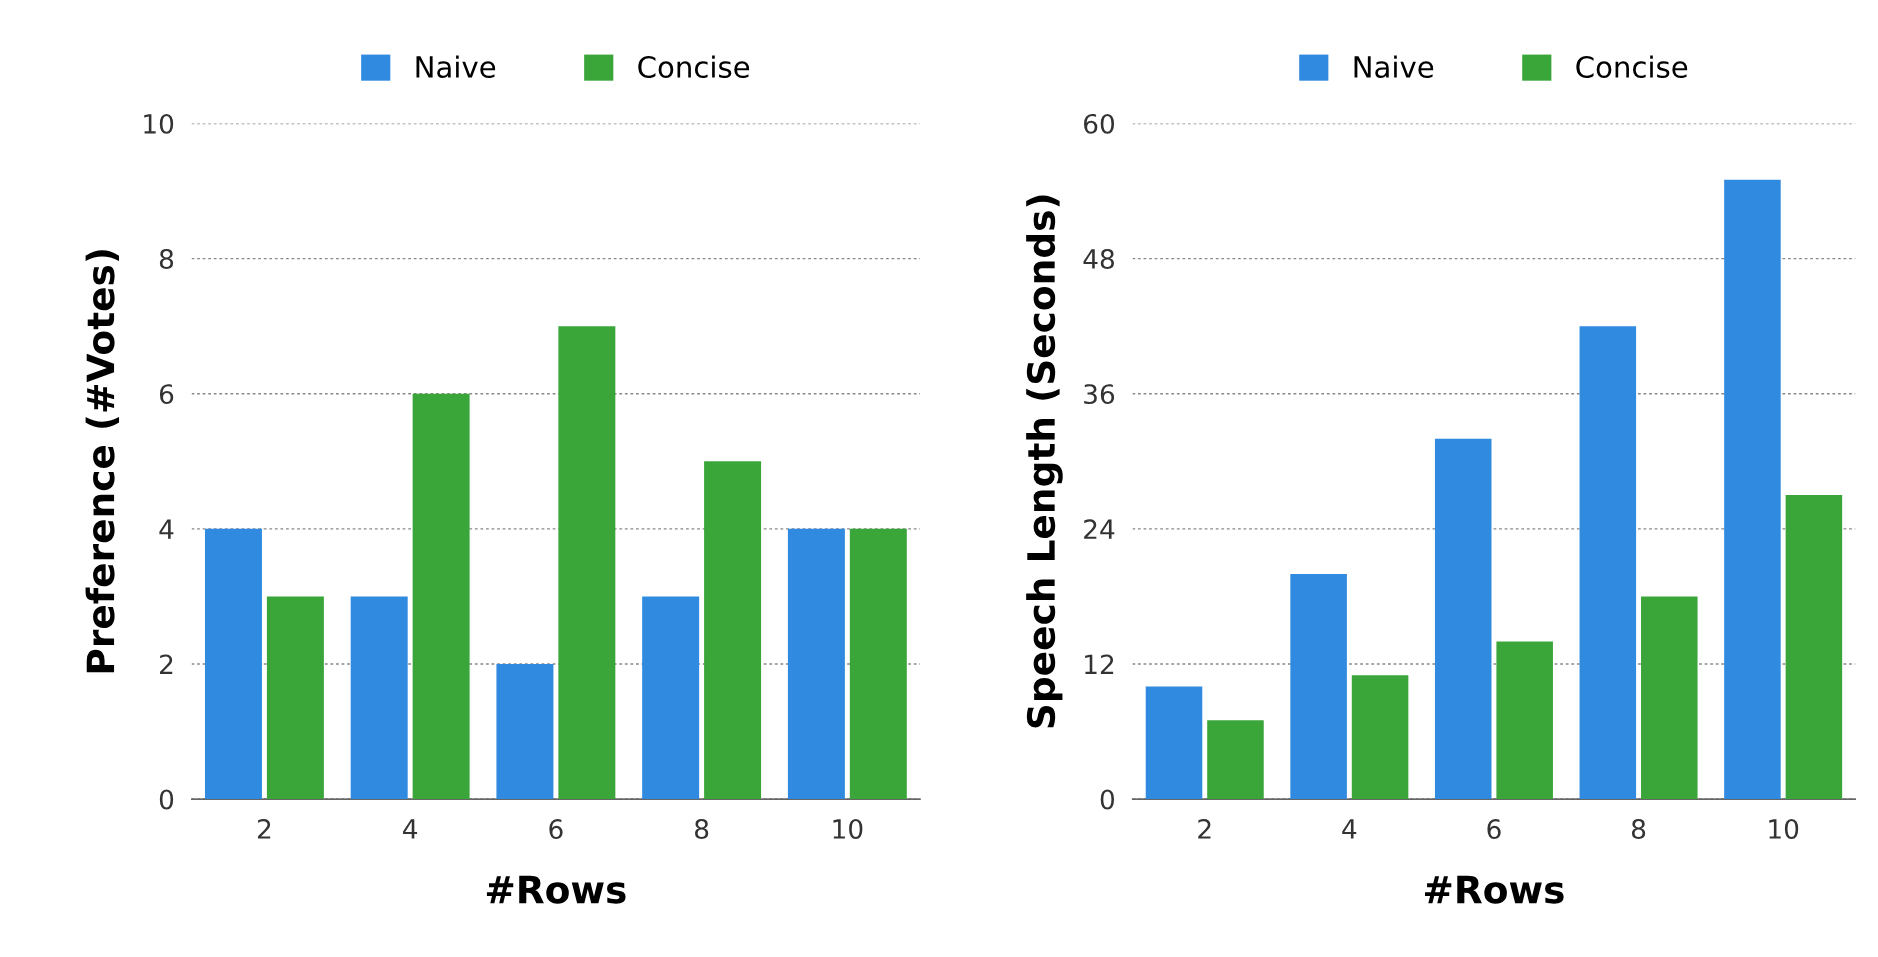 This screenshot has width=1878, height=957. Describe the element at coordinates (1099, 123) in the screenshot. I see `y-tick-label: 60` at that location.